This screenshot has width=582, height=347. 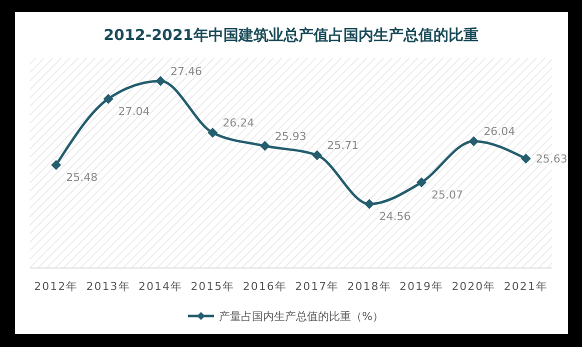 I want to click on chart-title: 2012-2021年中国建筑业总产值占国内生产总值的比重, so click(x=291, y=35).